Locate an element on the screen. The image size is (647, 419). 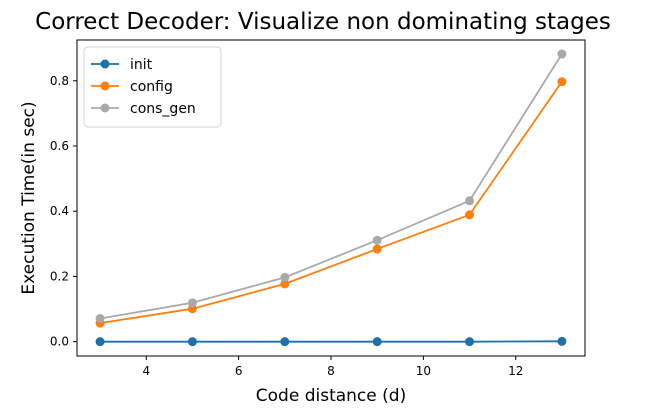
y-tick-label: 0.8 is located at coordinates (59, 81).